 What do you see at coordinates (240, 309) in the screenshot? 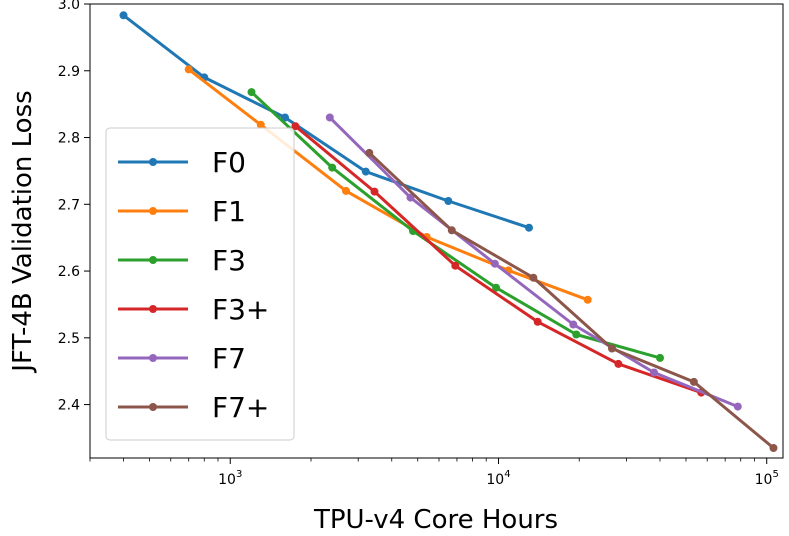
I see `legend-label: F3+` at bounding box center [240, 309].